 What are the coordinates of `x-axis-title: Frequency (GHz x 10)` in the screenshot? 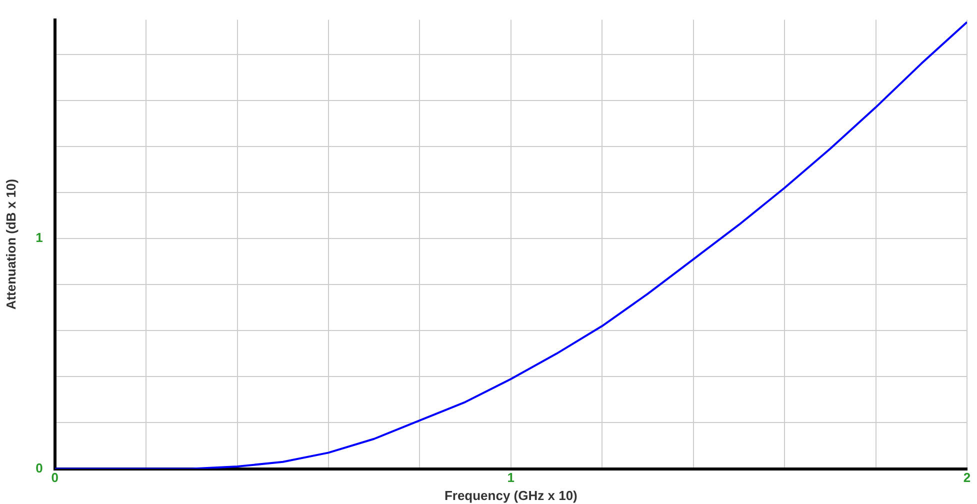 It's located at (511, 495).